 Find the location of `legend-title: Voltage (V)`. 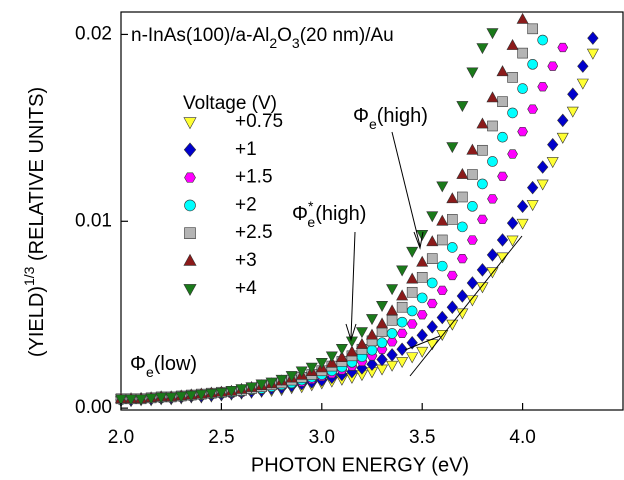

legend-title: Voltage (V) is located at coordinates (230, 103).